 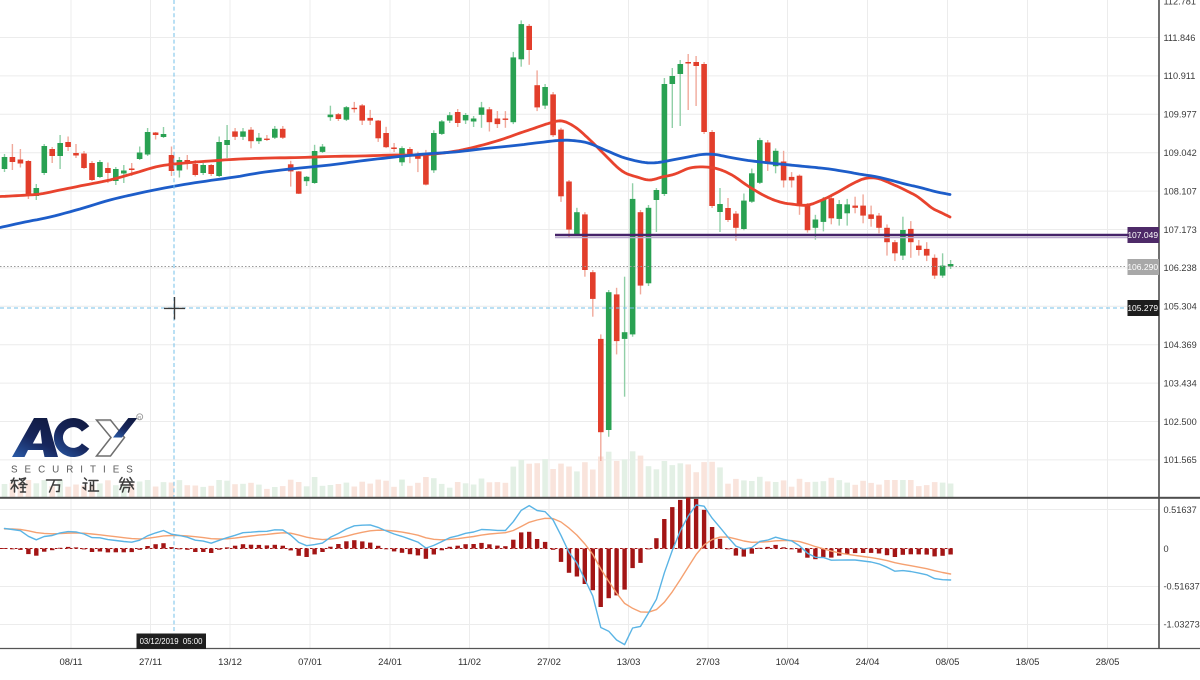 I want to click on svg-text: 27/03, so click(x=708, y=662).